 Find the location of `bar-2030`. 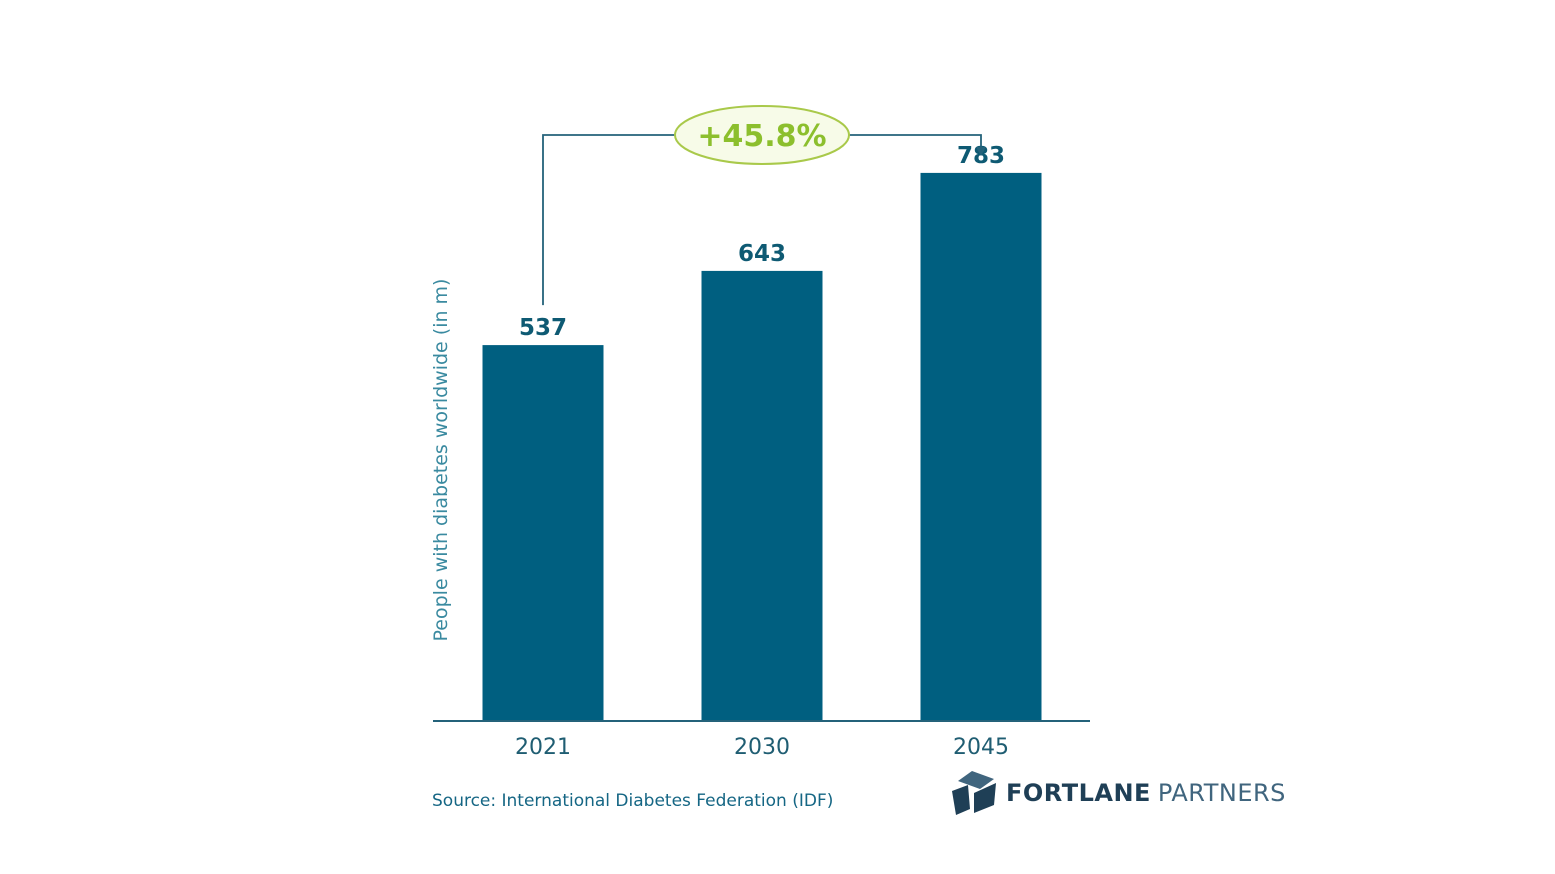

bar-2030 is located at coordinates (762, 495).